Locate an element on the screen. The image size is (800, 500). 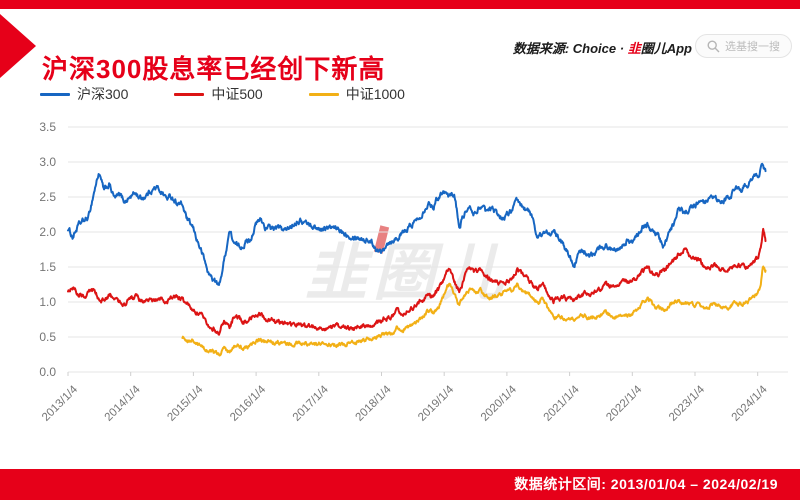
chart-legend: 沪深300 中证500 中证1000 is located at coordinates (222, 94).